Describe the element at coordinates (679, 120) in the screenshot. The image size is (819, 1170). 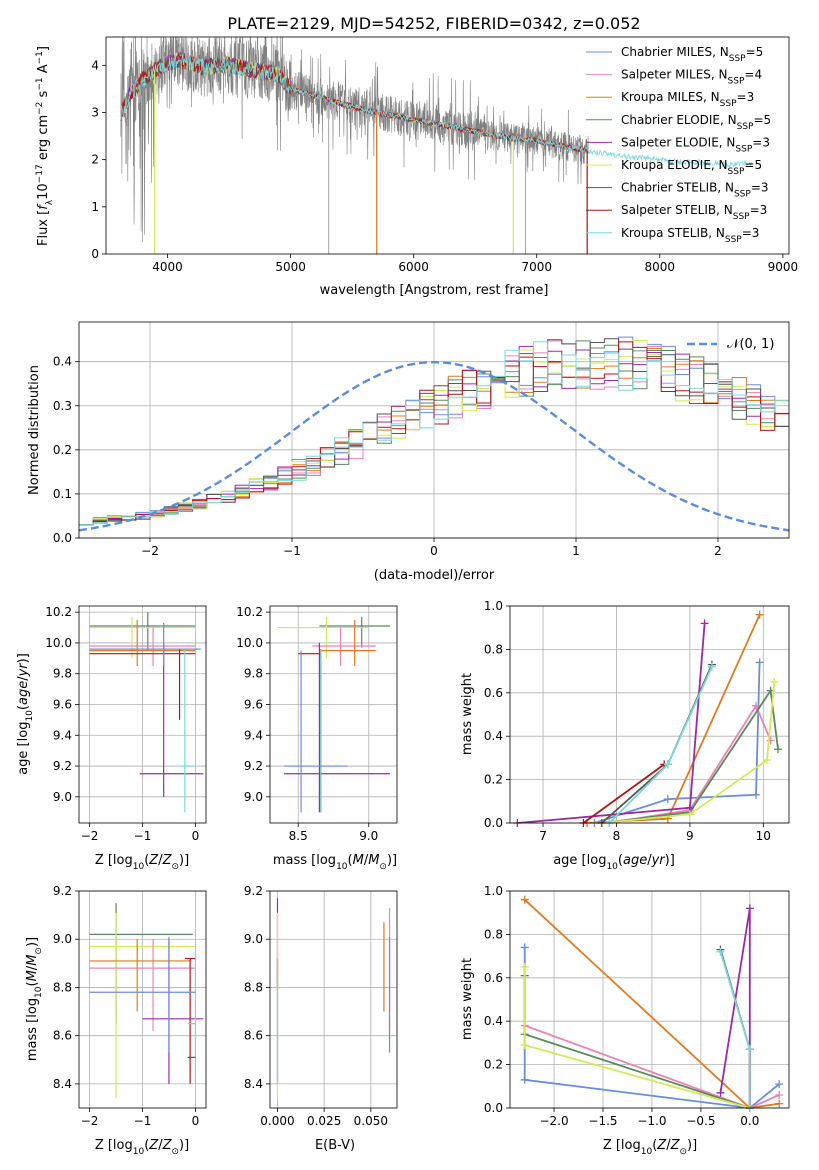
I see `label-part: Chabrier ELODIE, N` at that location.